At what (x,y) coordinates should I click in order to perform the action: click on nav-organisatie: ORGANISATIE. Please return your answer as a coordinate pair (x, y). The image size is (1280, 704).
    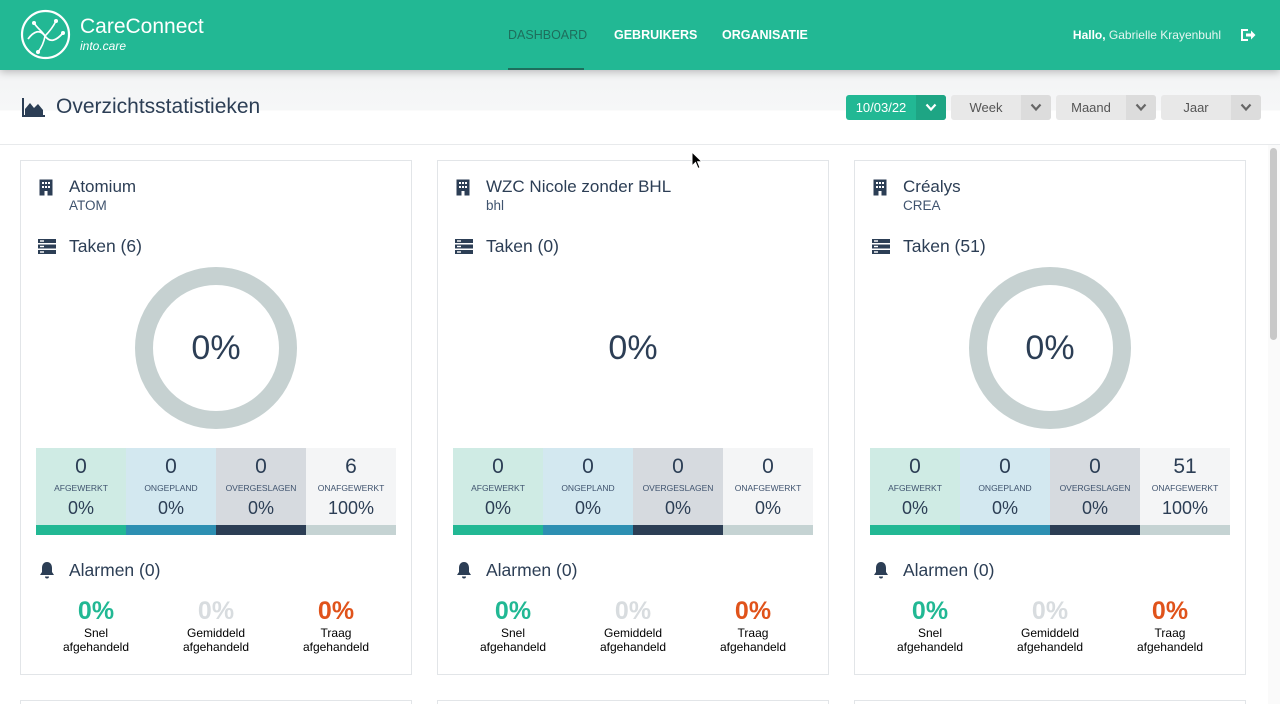
    Looking at the image, I should click on (765, 35).